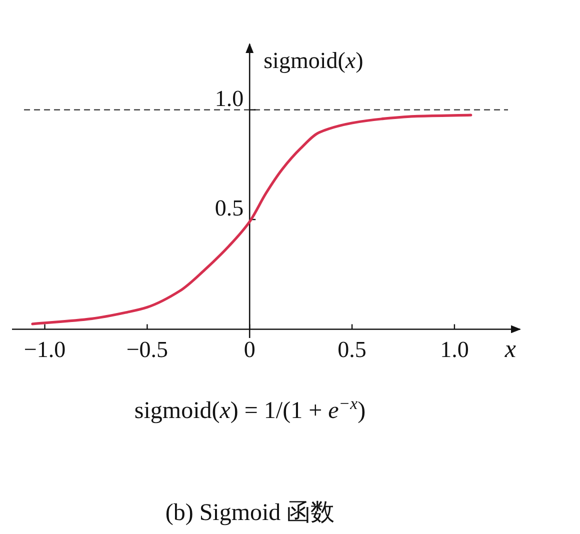  I want to click on x-axis-title: x, so click(510, 350).